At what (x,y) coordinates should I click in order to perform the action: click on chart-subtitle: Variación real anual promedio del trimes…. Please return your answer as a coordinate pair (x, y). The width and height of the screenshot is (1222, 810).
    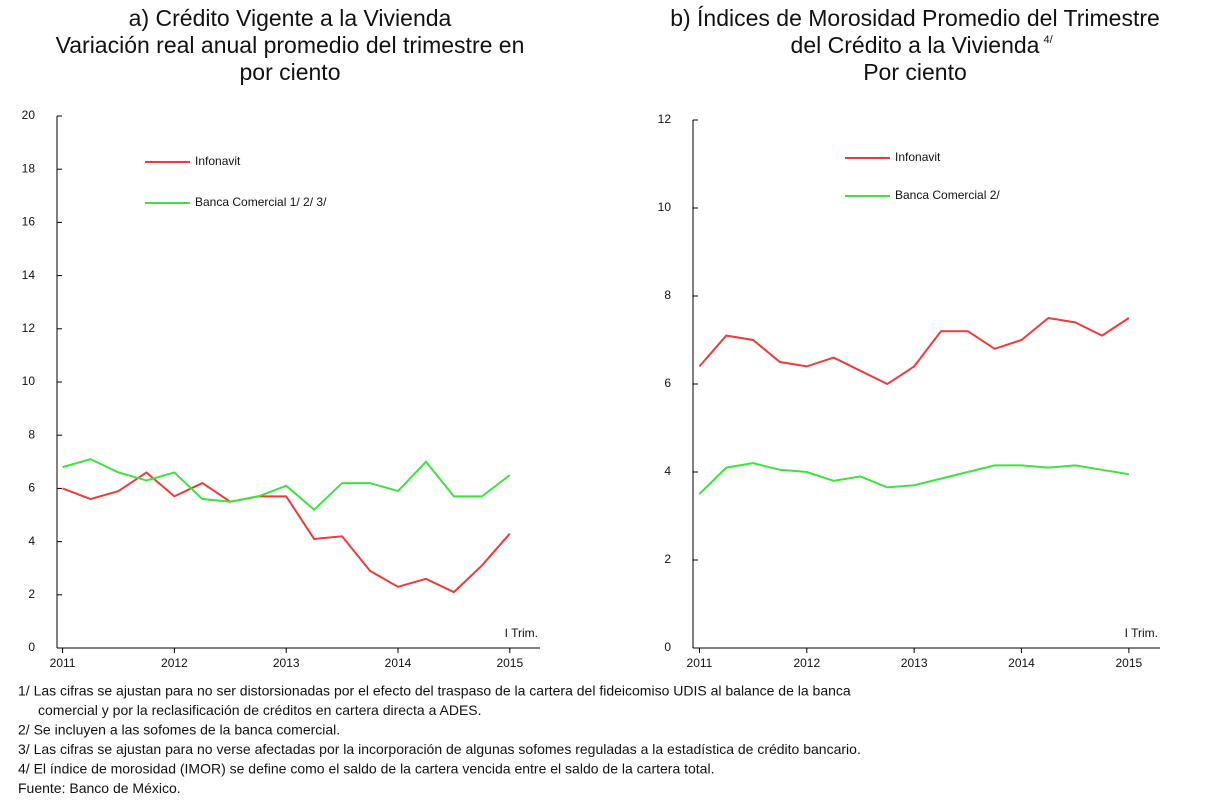
    Looking at the image, I should click on (290, 45).